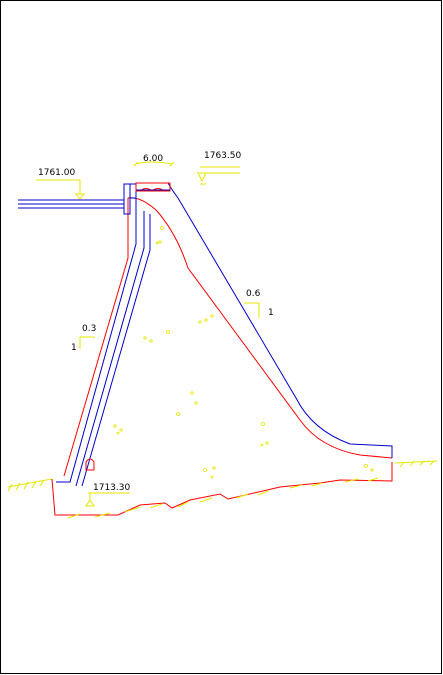 The width and height of the screenshot is (443, 675). Describe the element at coordinates (222, 156) in the screenshot. I see `elevation-label-crest: 1763.50` at that location.